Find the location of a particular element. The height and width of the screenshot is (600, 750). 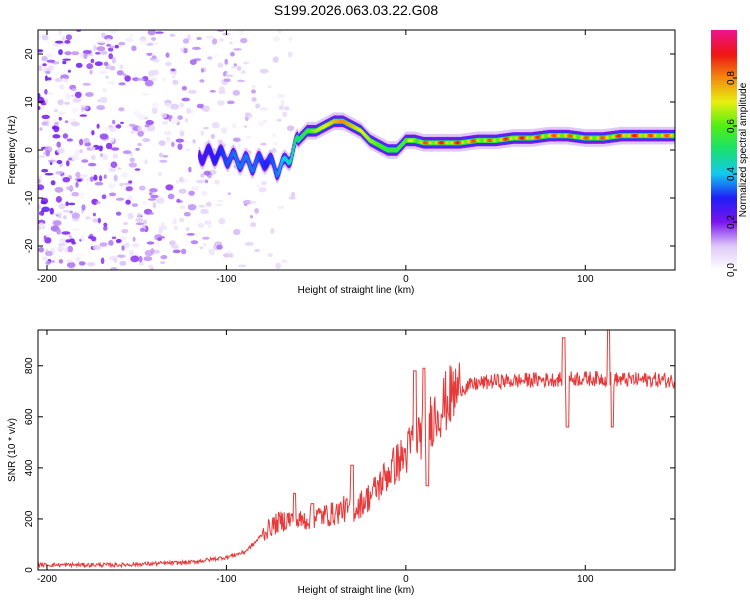

snr-y-tick-label: 800 is located at coordinates (29, 365).